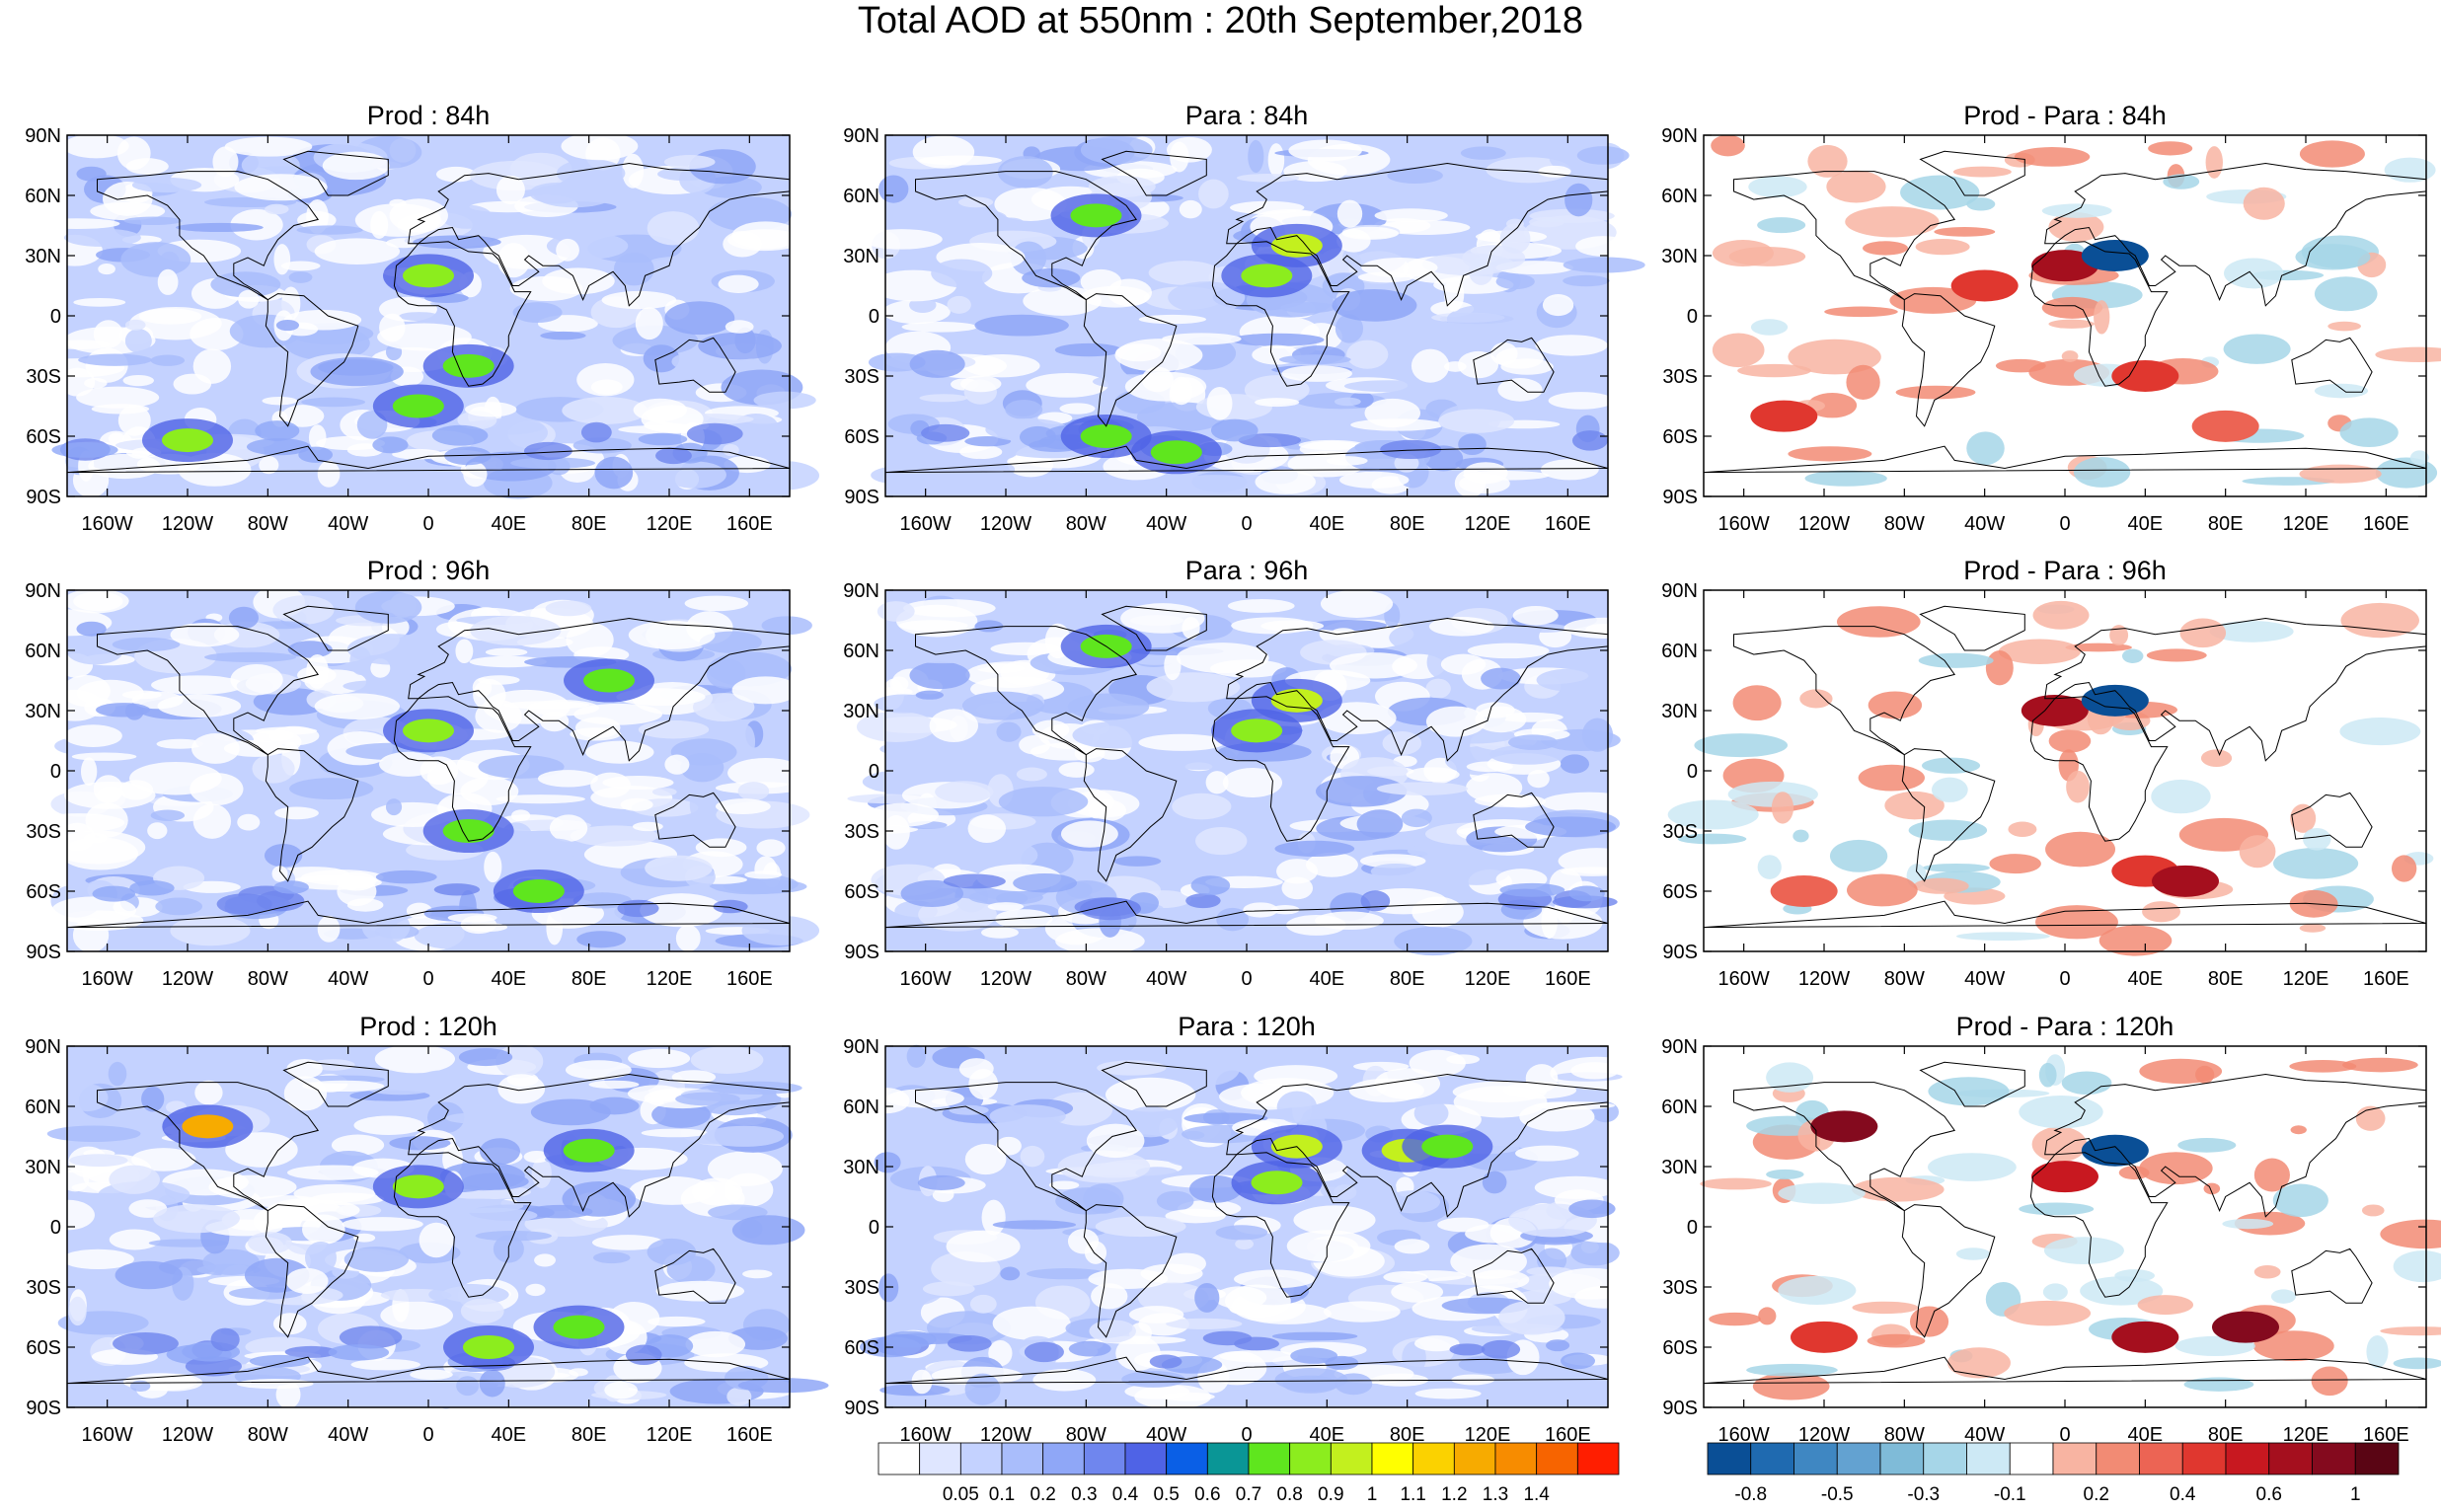 Image resolution: width=2441 pixels, height=1512 pixels. What do you see at coordinates (874, 1228) in the screenshot?
I see `y-tick-label: 0` at bounding box center [874, 1228].